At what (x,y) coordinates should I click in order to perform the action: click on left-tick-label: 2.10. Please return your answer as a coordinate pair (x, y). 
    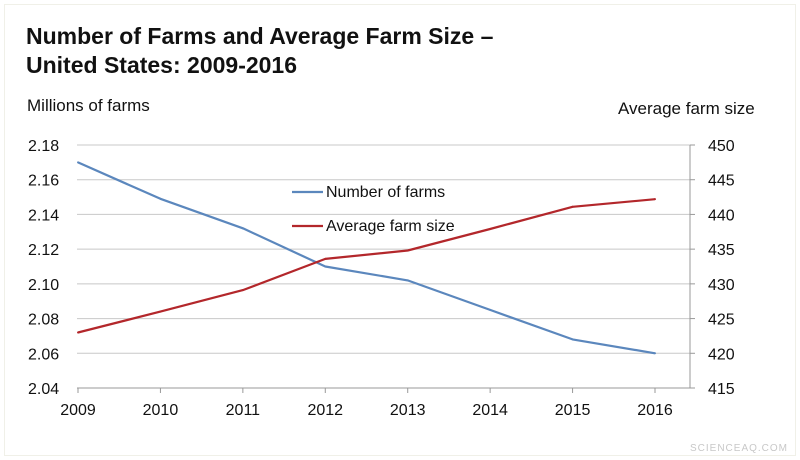
    Looking at the image, I should click on (43, 285).